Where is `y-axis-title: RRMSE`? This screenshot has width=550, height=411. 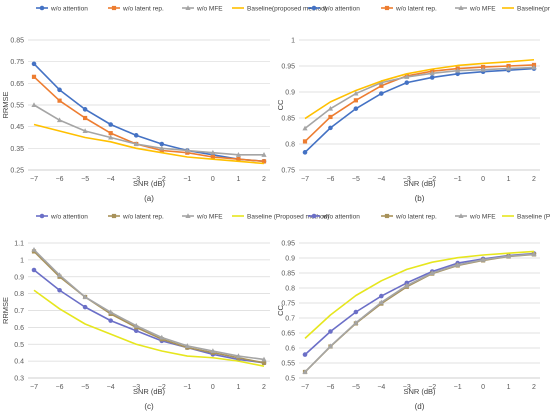
y-axis-title: RRMSE is located at coordinates (5, 104).